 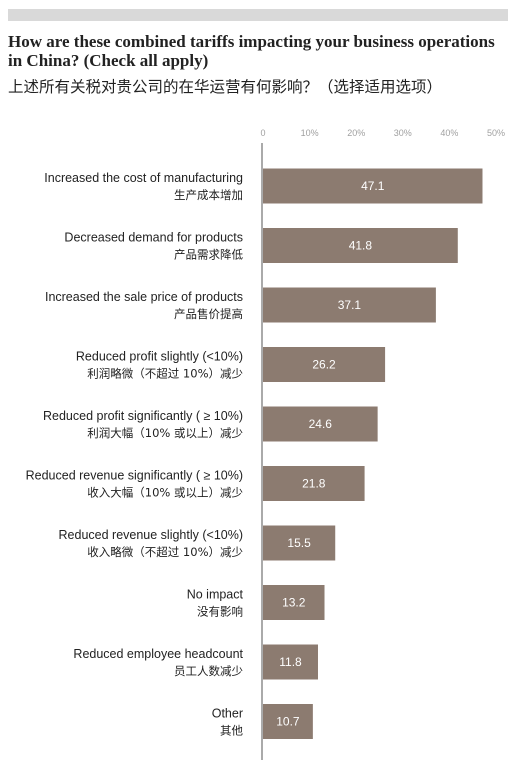 I want to click on category-label-zh: 生产成本增加, so click(x=208, y=195).